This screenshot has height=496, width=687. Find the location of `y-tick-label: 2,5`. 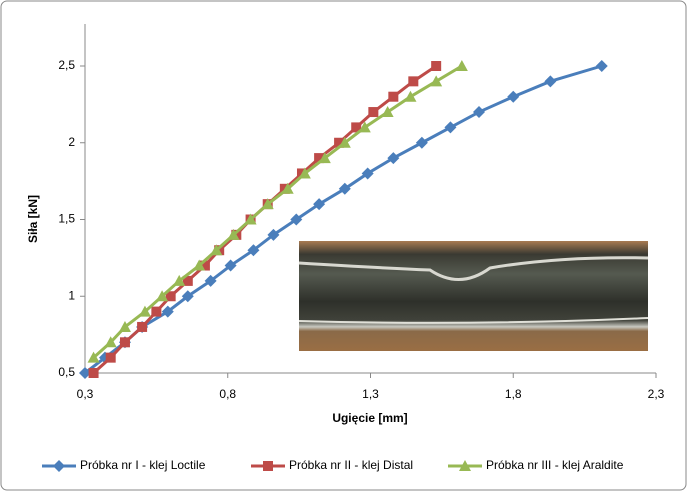

y-tick-label: 2,5 is located at coordinates (66, 65).